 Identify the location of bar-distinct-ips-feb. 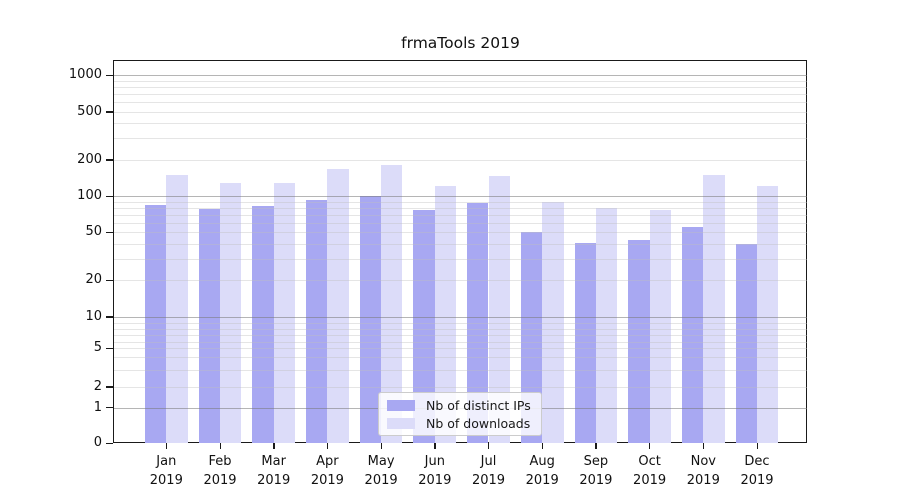
(209, 326).